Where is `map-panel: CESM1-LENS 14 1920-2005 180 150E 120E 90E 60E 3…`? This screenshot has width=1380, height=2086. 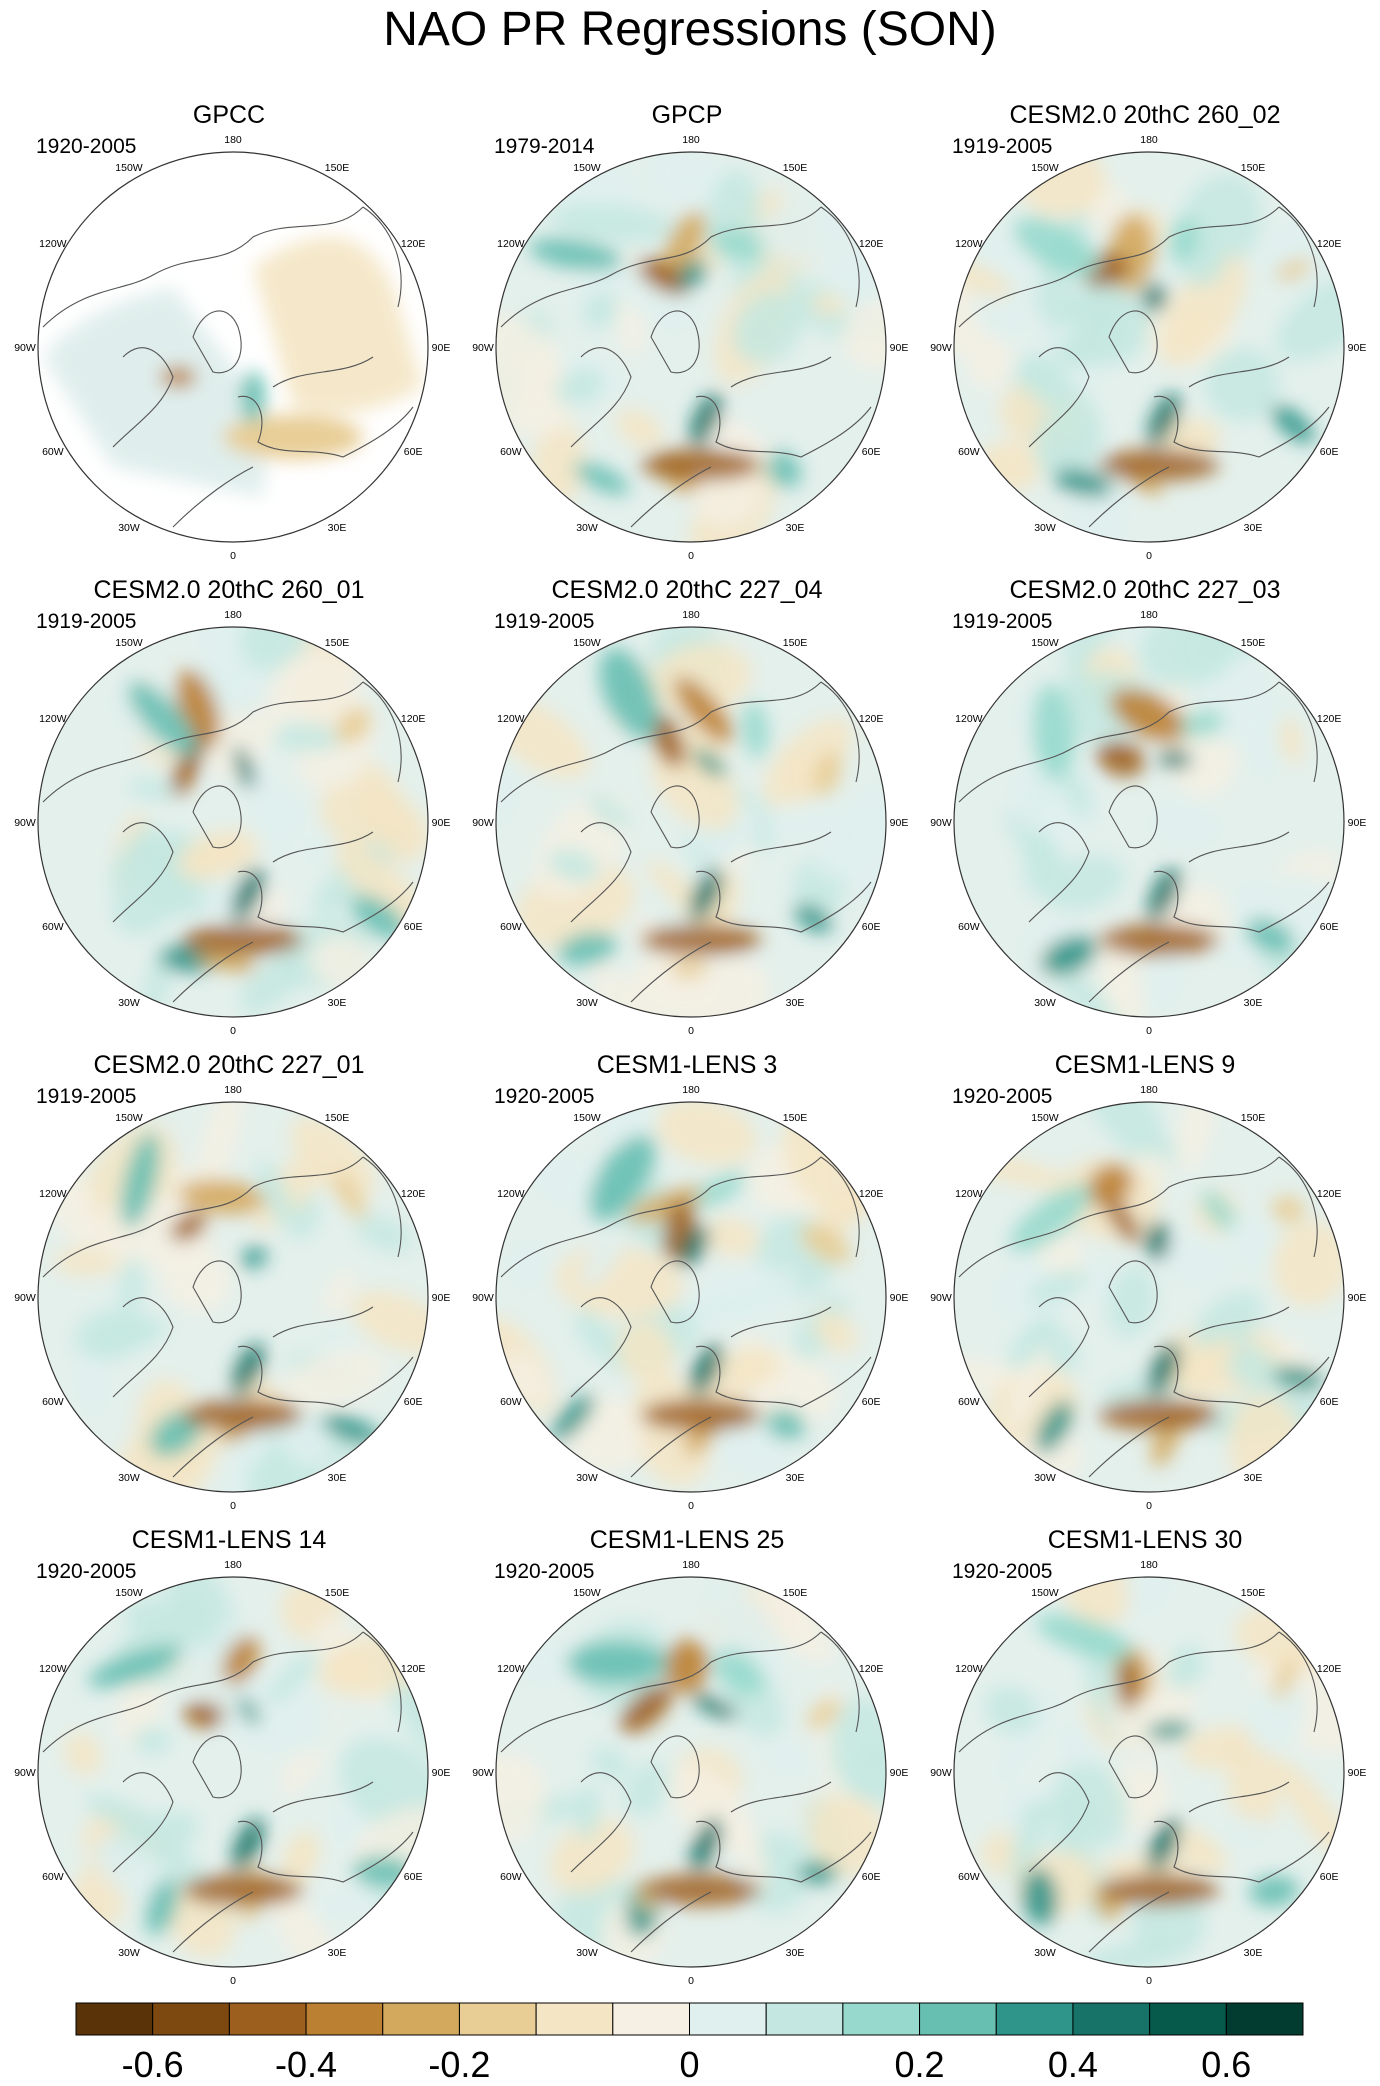 map-panel: CESM1-LENS 14 1920-2005 180 150E 120E 90E 60E 3… is located at coordinates (229, 1761).